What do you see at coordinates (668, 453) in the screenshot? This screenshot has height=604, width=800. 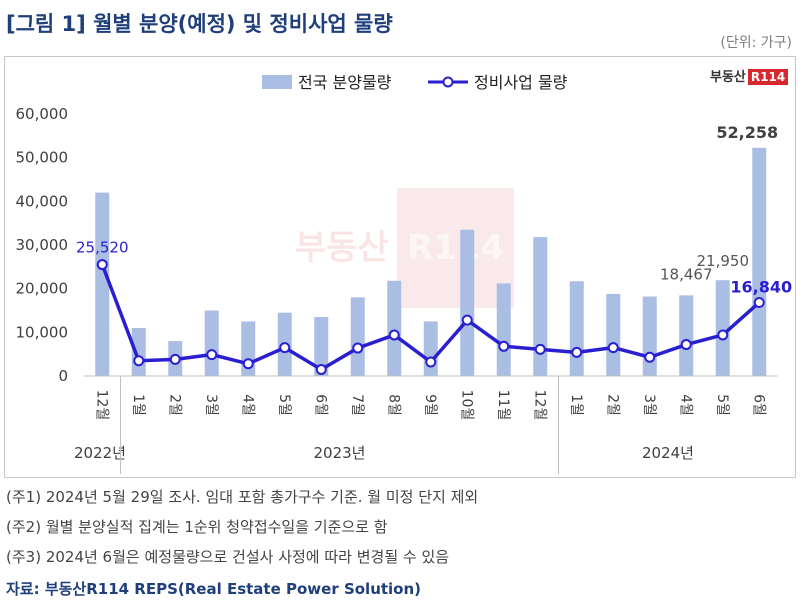 I see `x-group-label: 2024년` at bounding box center [668, 453].